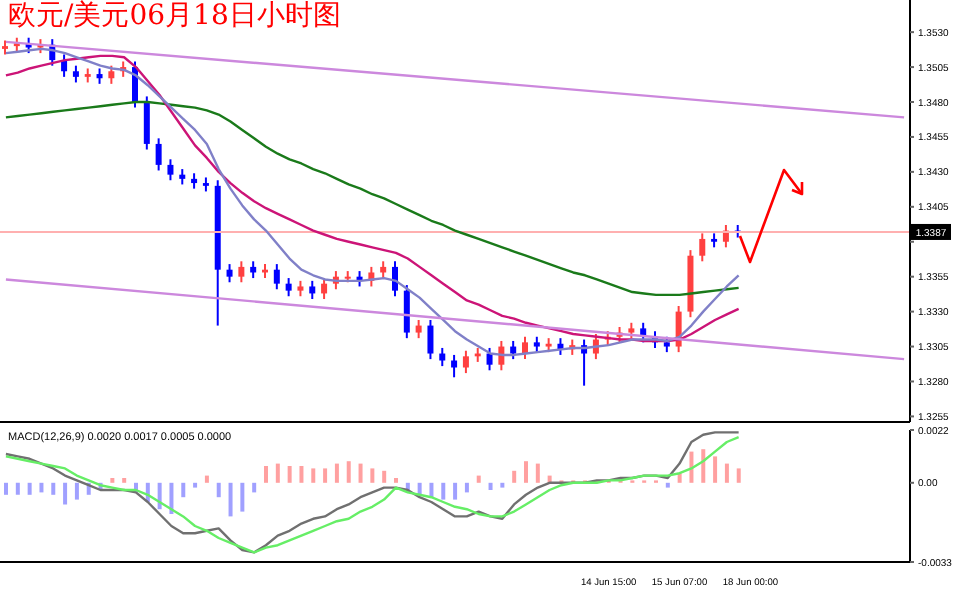 The width and height of the screenshot is (960, 594). What do you see at coordinates (174, 16) in the screenshot?
I see `chart-title: 欧元/美元06月18日小时图` at bounding box center [174, 16].